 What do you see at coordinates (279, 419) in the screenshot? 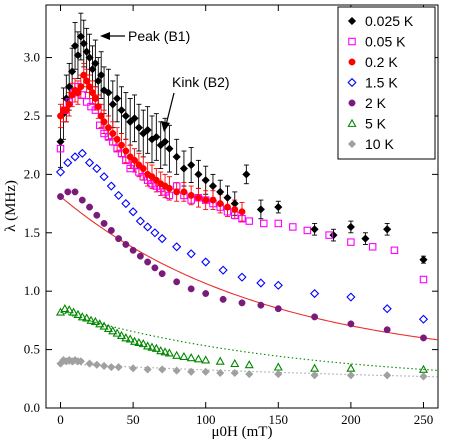
I see `x-tick-label: 150` at bounding box center [279, 419].